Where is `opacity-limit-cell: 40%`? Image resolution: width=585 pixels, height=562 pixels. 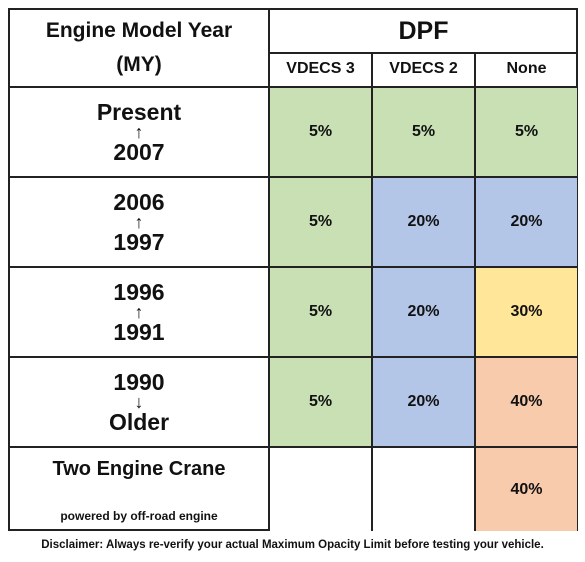
opacity-limit-cell: 40% is located at coordinates (526, 405).